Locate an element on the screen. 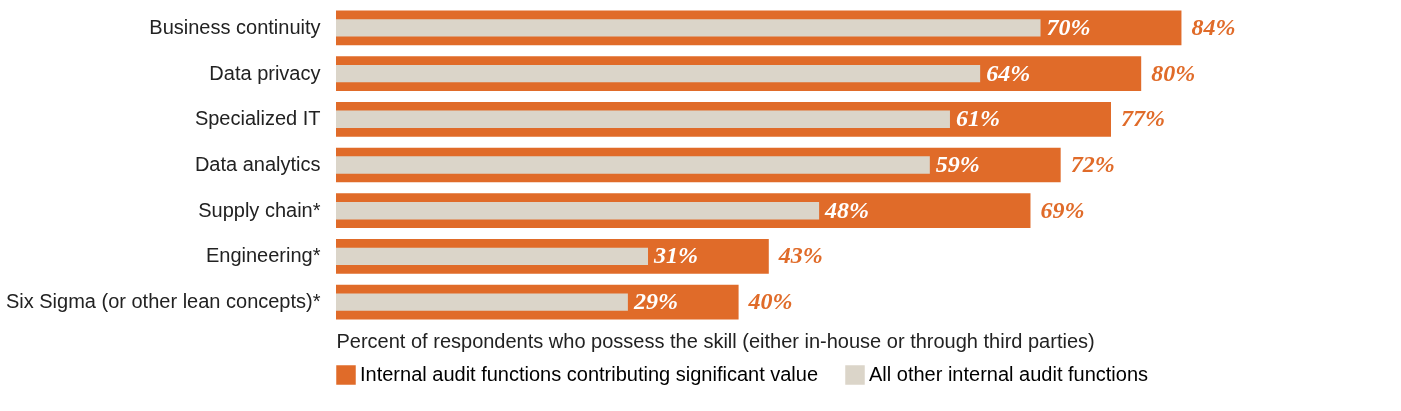 The width and height of the screenshot is (1401, 411). data-label: 61% is located at coordinates (977, 118).